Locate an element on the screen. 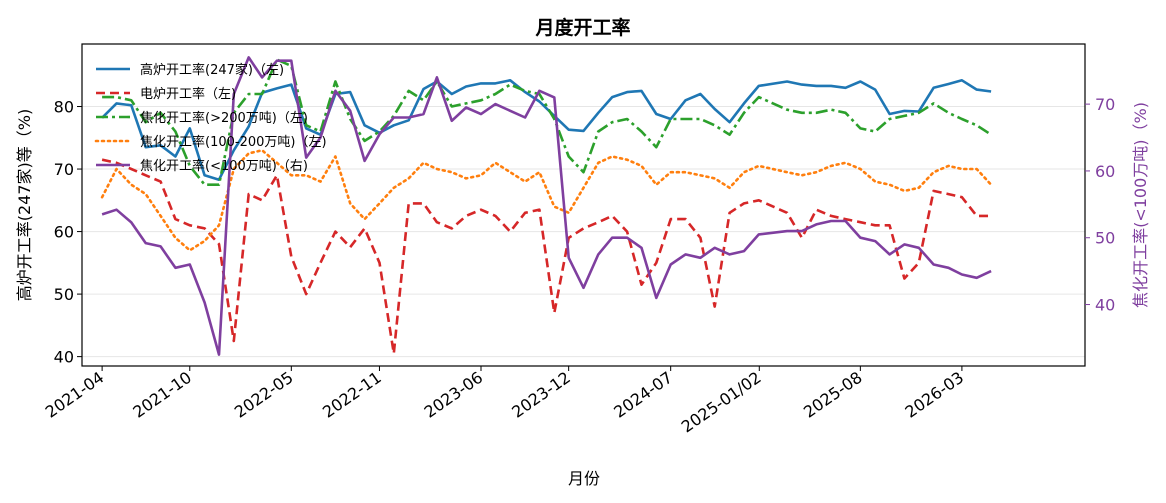 The height and width of the screenshot is (503, 1166). left-y-tick-label: 80 is located at coordinates (64, 107).